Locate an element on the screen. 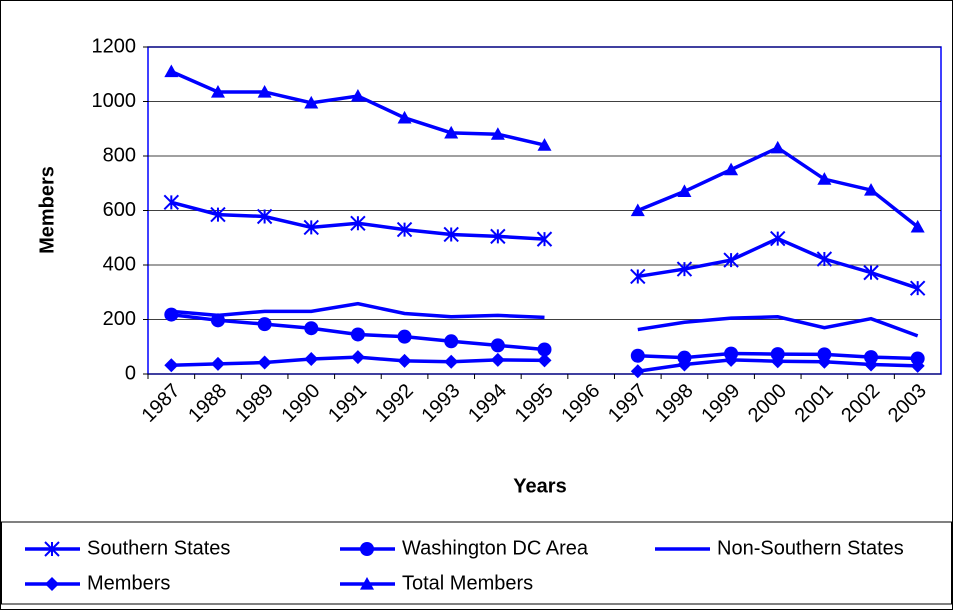 This screenshot has height=616, width=954. legend-box is located at coordinates (476, 563).